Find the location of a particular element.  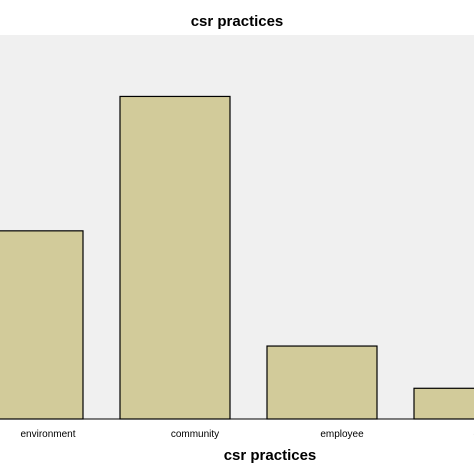

bar-environment is located at coordinates (42, 325).